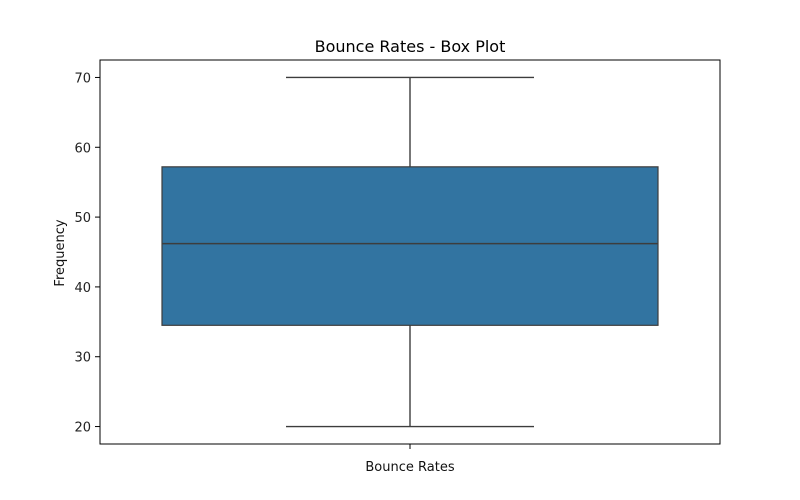 The image size is (800, 500). I want to click on y-axis-label: Frequency, so click(60, 252).